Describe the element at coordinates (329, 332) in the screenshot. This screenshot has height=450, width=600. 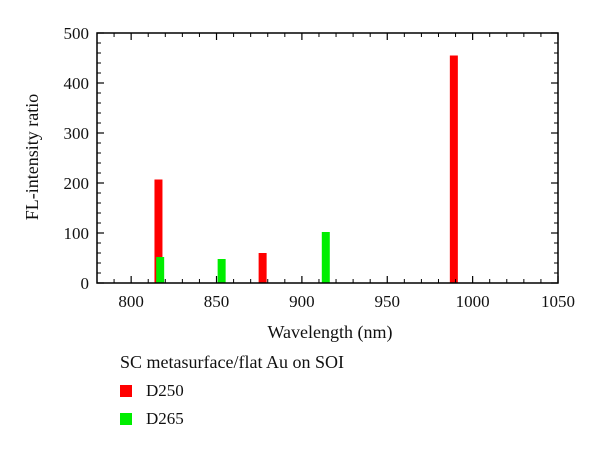
I see `x-axis-label: Wavelength (nm)` at that location.